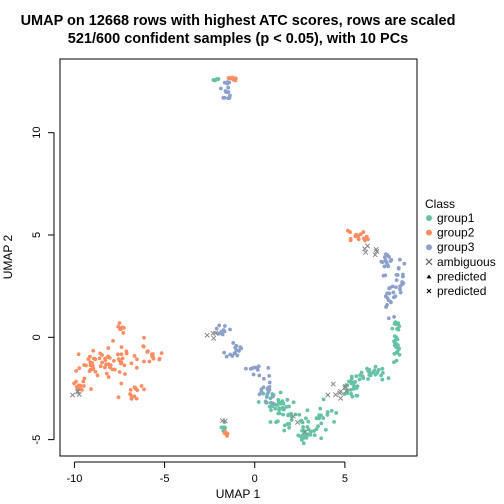 The width and height of the screenshot is (504, 504). I want to click on x-tick-label: -10, so click(74, 479).